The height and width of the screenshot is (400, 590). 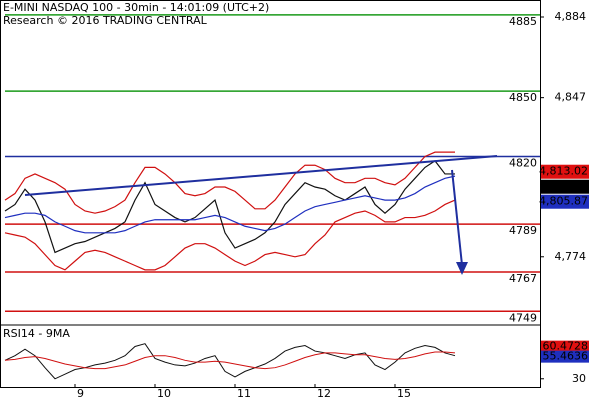 I want to click on price-tag-label: 4,812.5, so click(x=567, y=186).